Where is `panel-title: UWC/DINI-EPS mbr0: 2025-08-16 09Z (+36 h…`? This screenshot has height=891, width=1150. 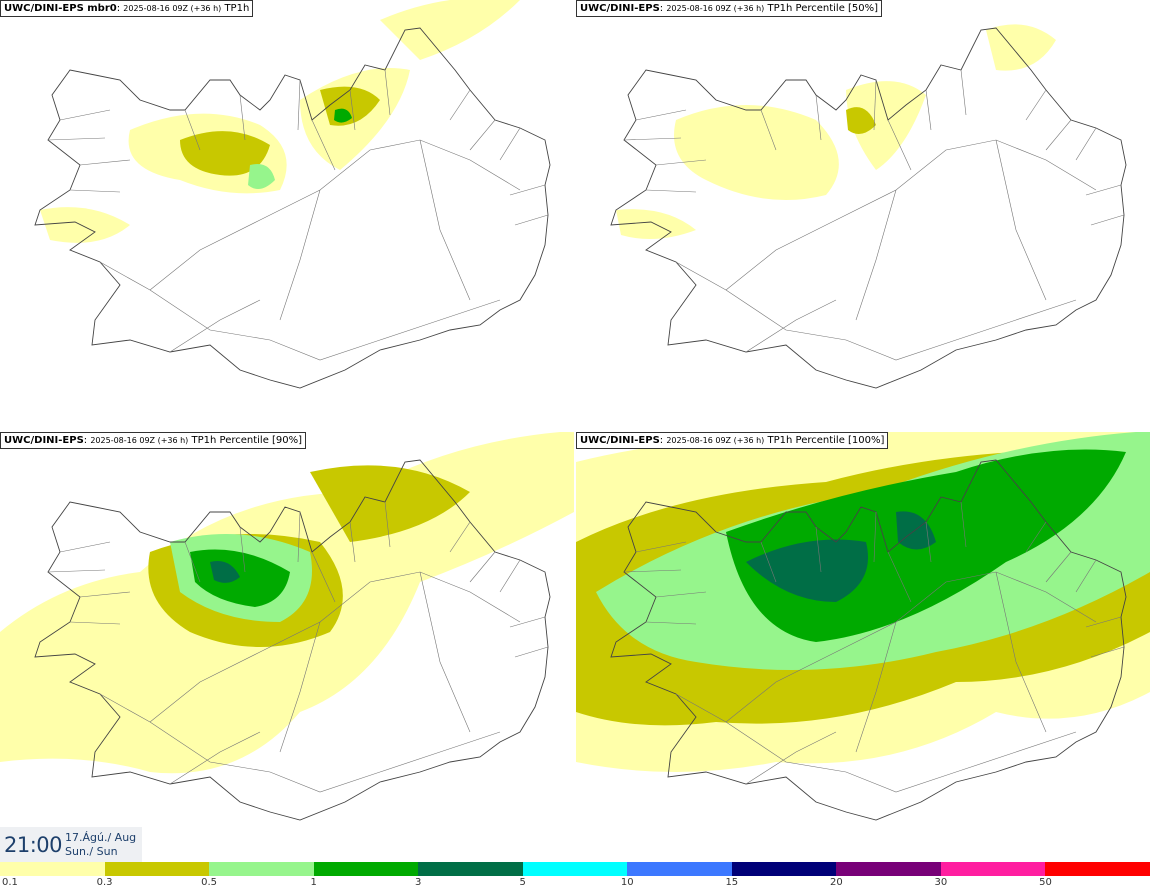
panel-title: UWC/DINI-EPS mbr0: 2025-08-16 09Z (+36 h… is located at coordinates (127, 8).